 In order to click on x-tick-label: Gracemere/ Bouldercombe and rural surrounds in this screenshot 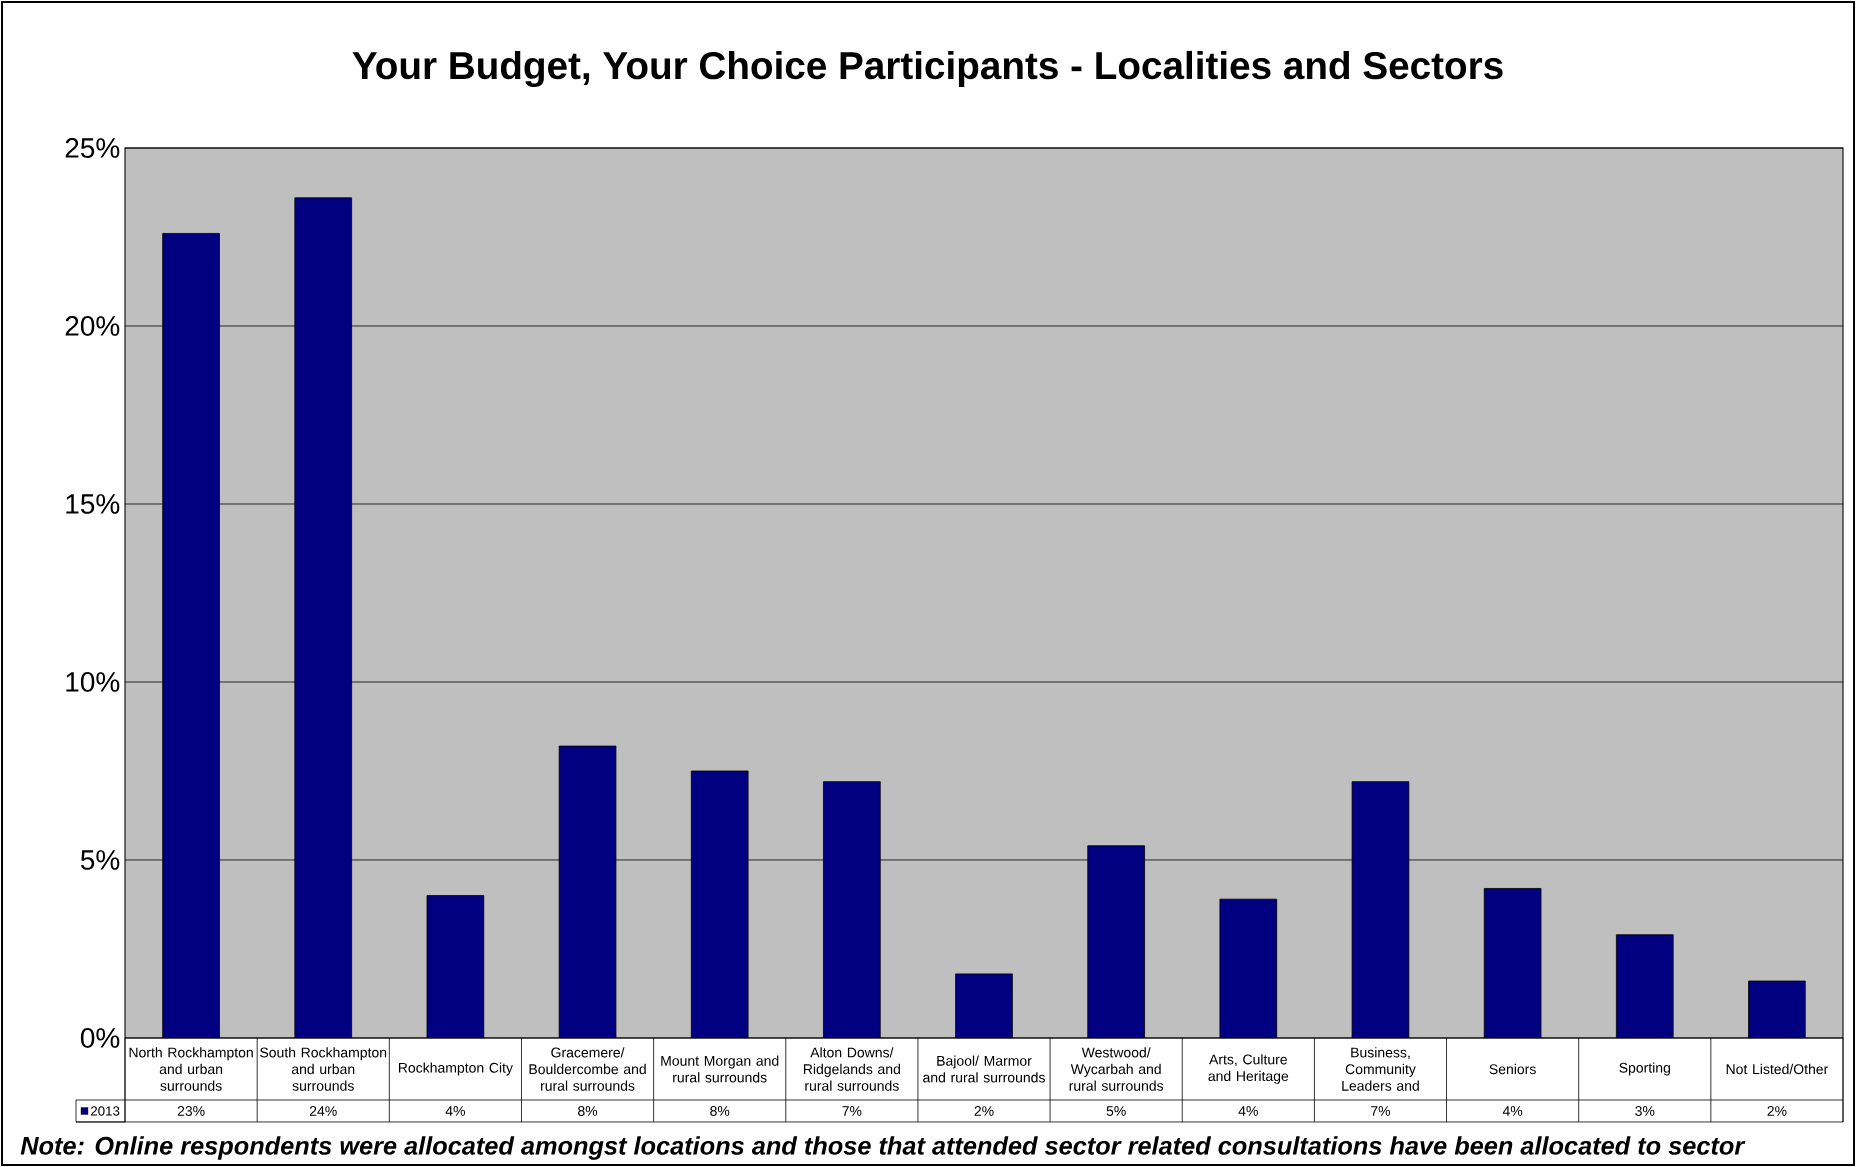, I will do `click(587, 1069)`.